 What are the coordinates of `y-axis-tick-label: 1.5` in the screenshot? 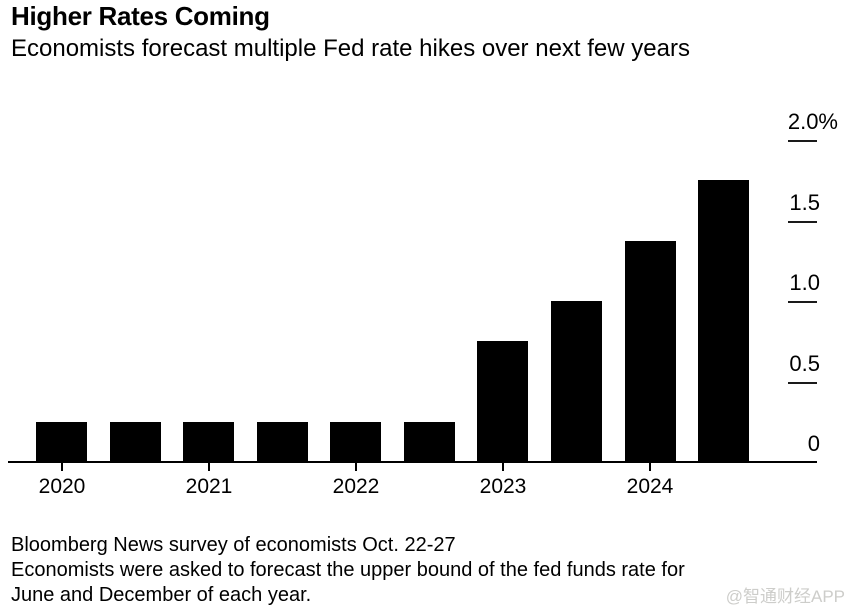 It's located at (804, 202).